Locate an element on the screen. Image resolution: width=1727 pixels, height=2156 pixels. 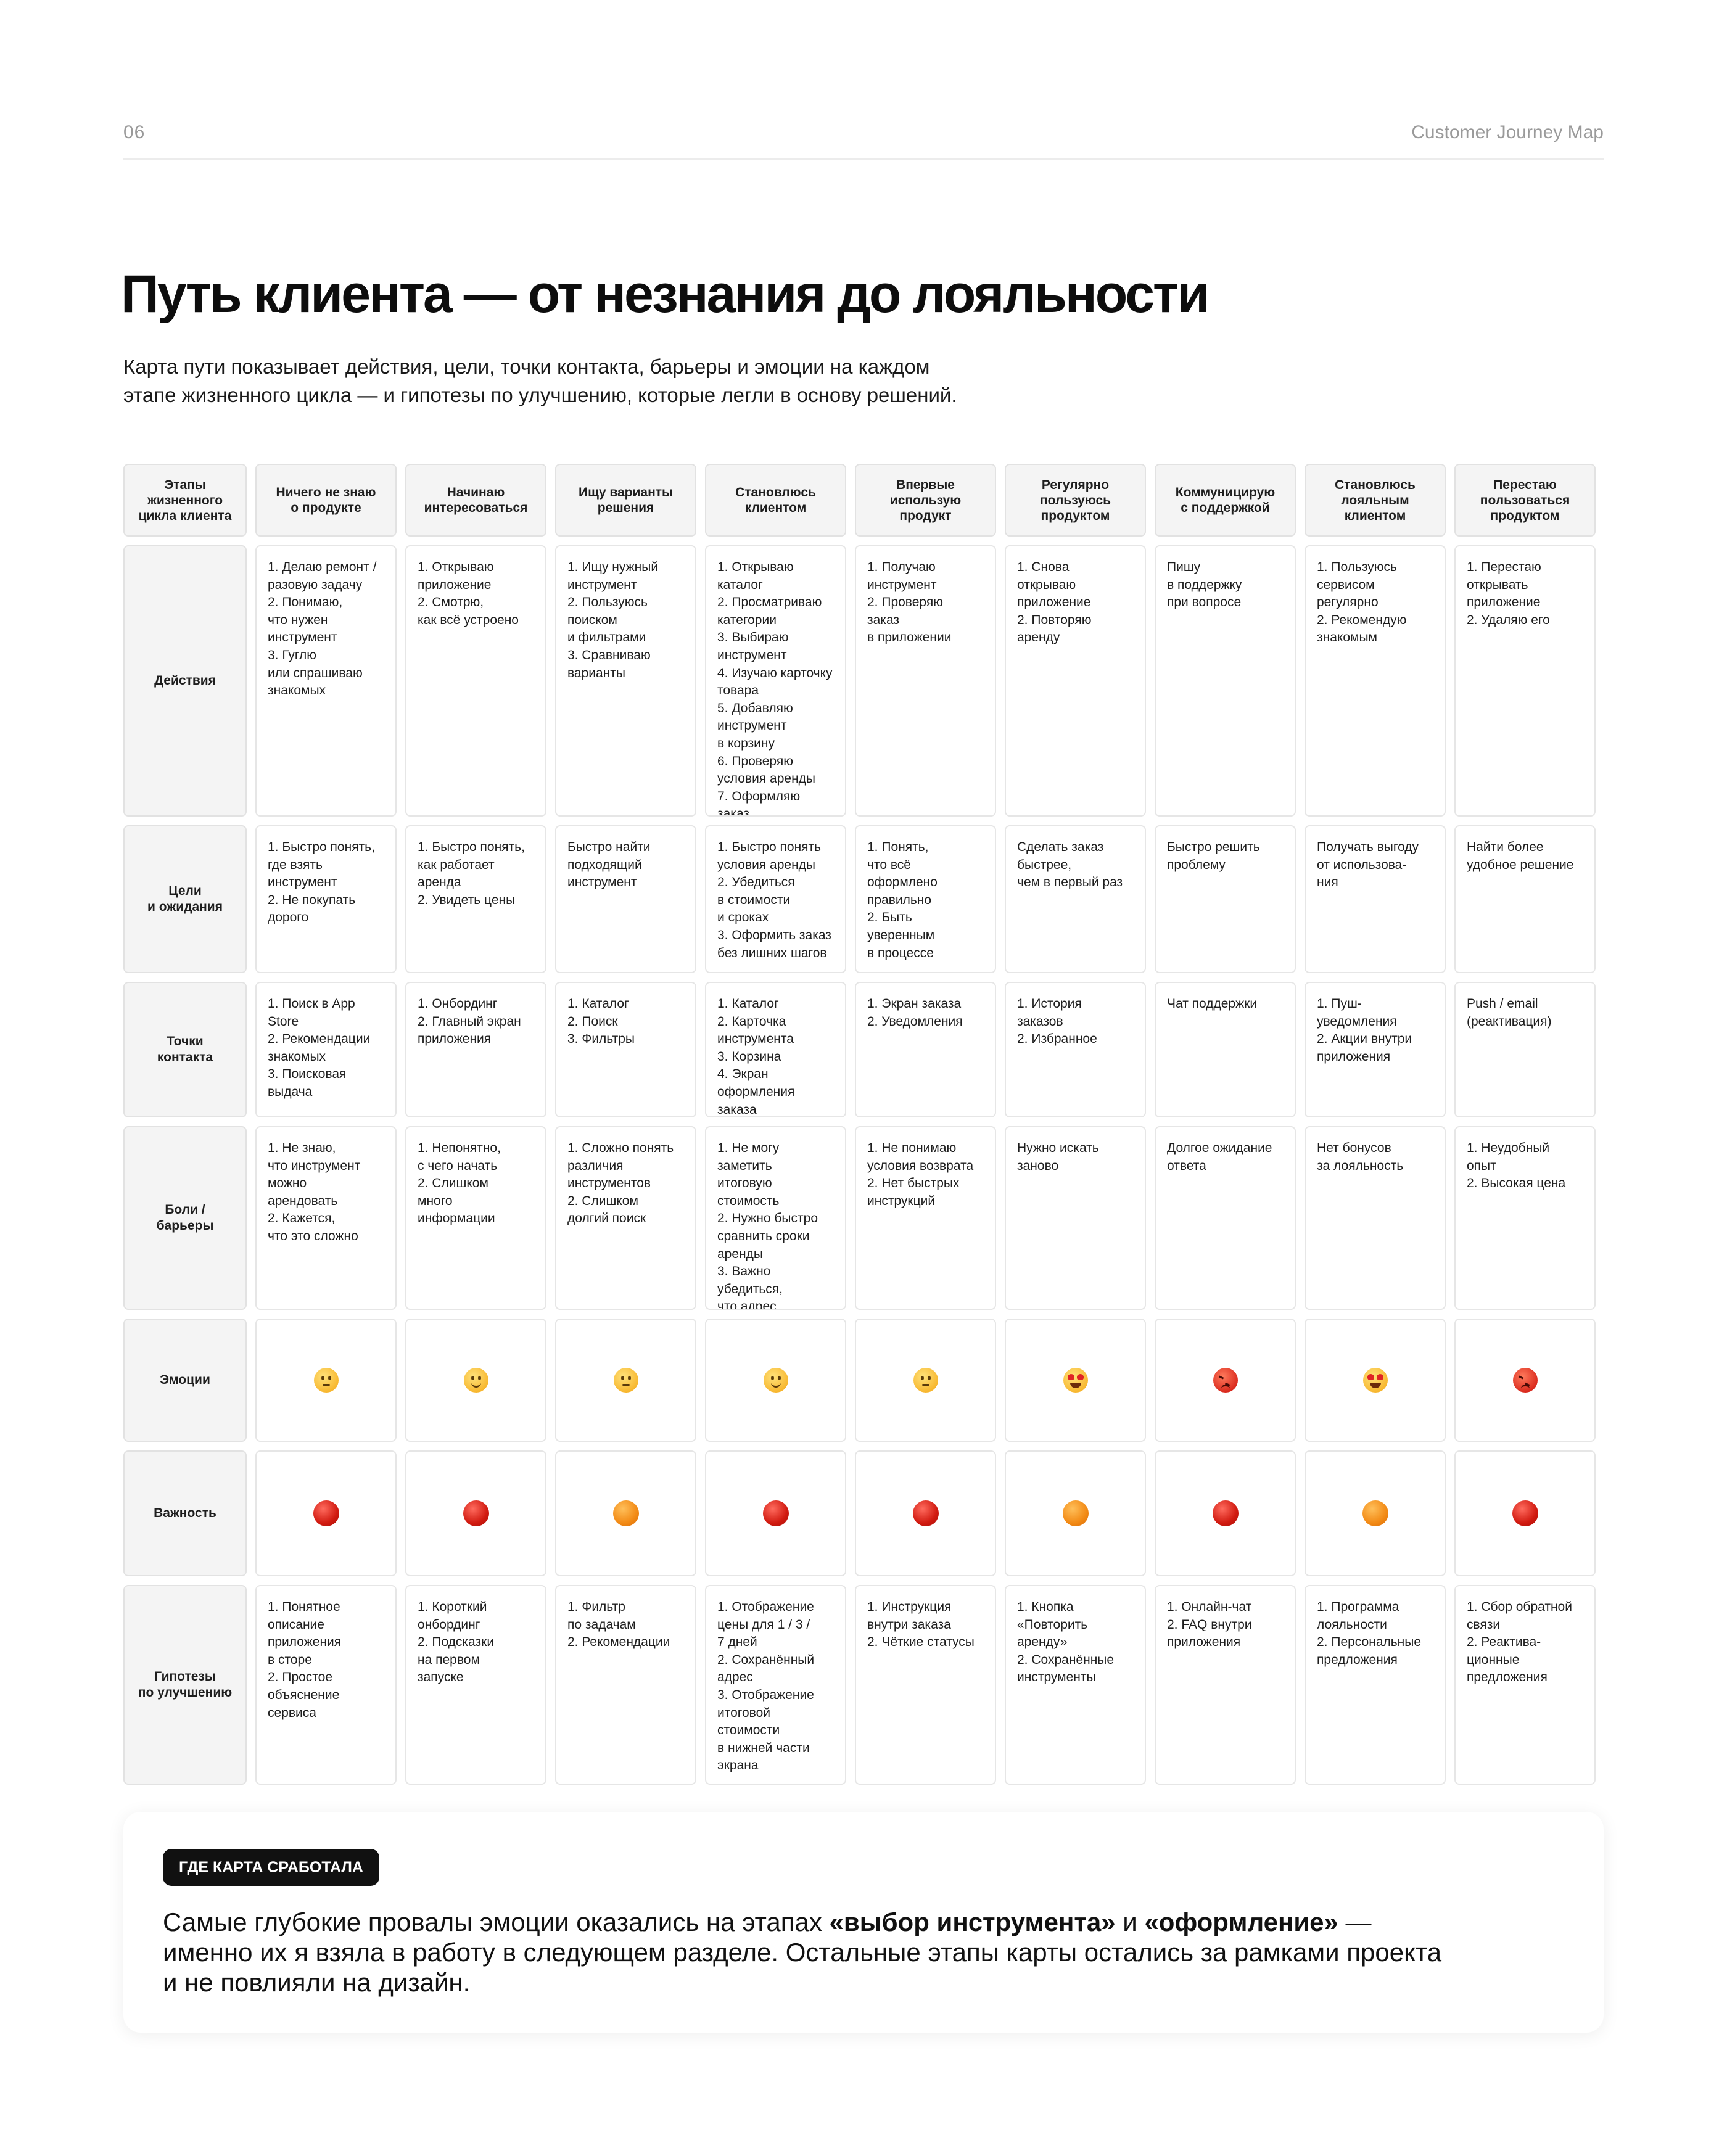
hypotheses-cell: 1. Онлайн-чат 2. FAQ внутри приложения is located at coordinates (1225, 1685).